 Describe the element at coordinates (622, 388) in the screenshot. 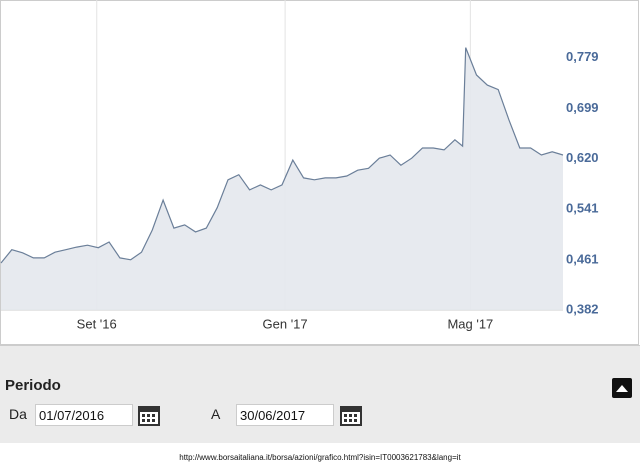

I see `collapse-button` at that location.